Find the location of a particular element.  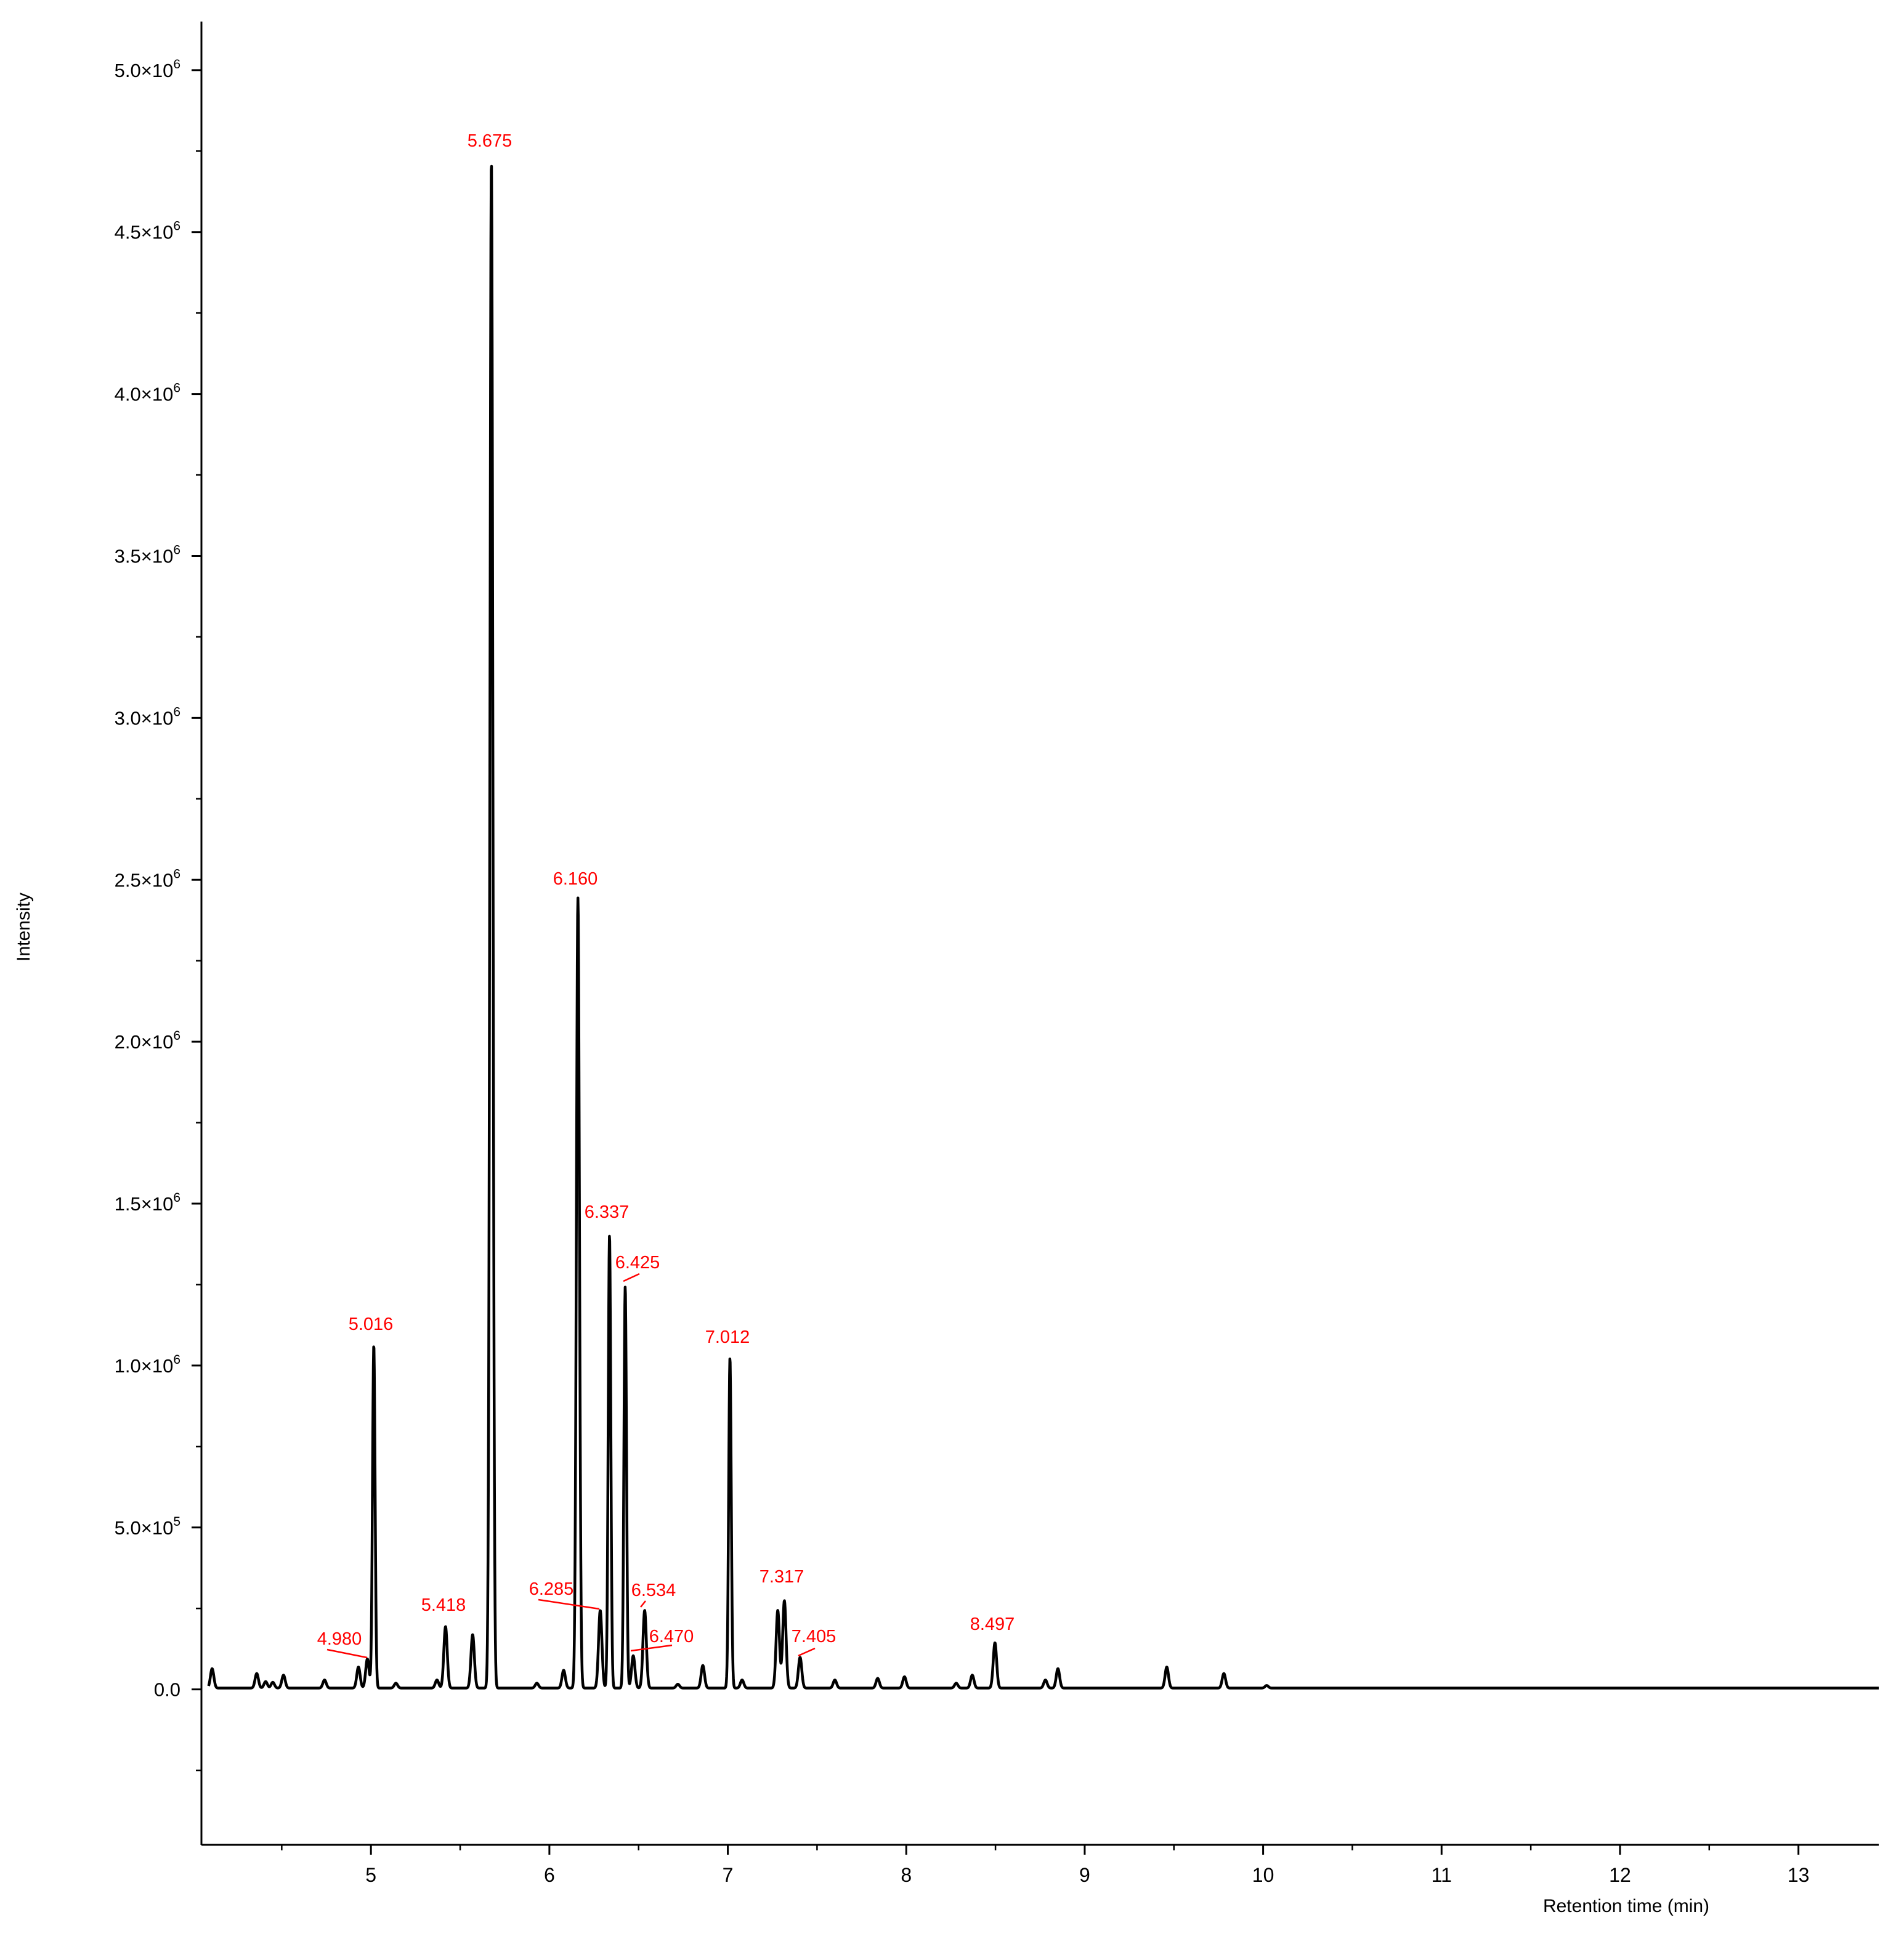

y-tick-label: 5.0×10⁵ is located at coordinates (147, 1527).